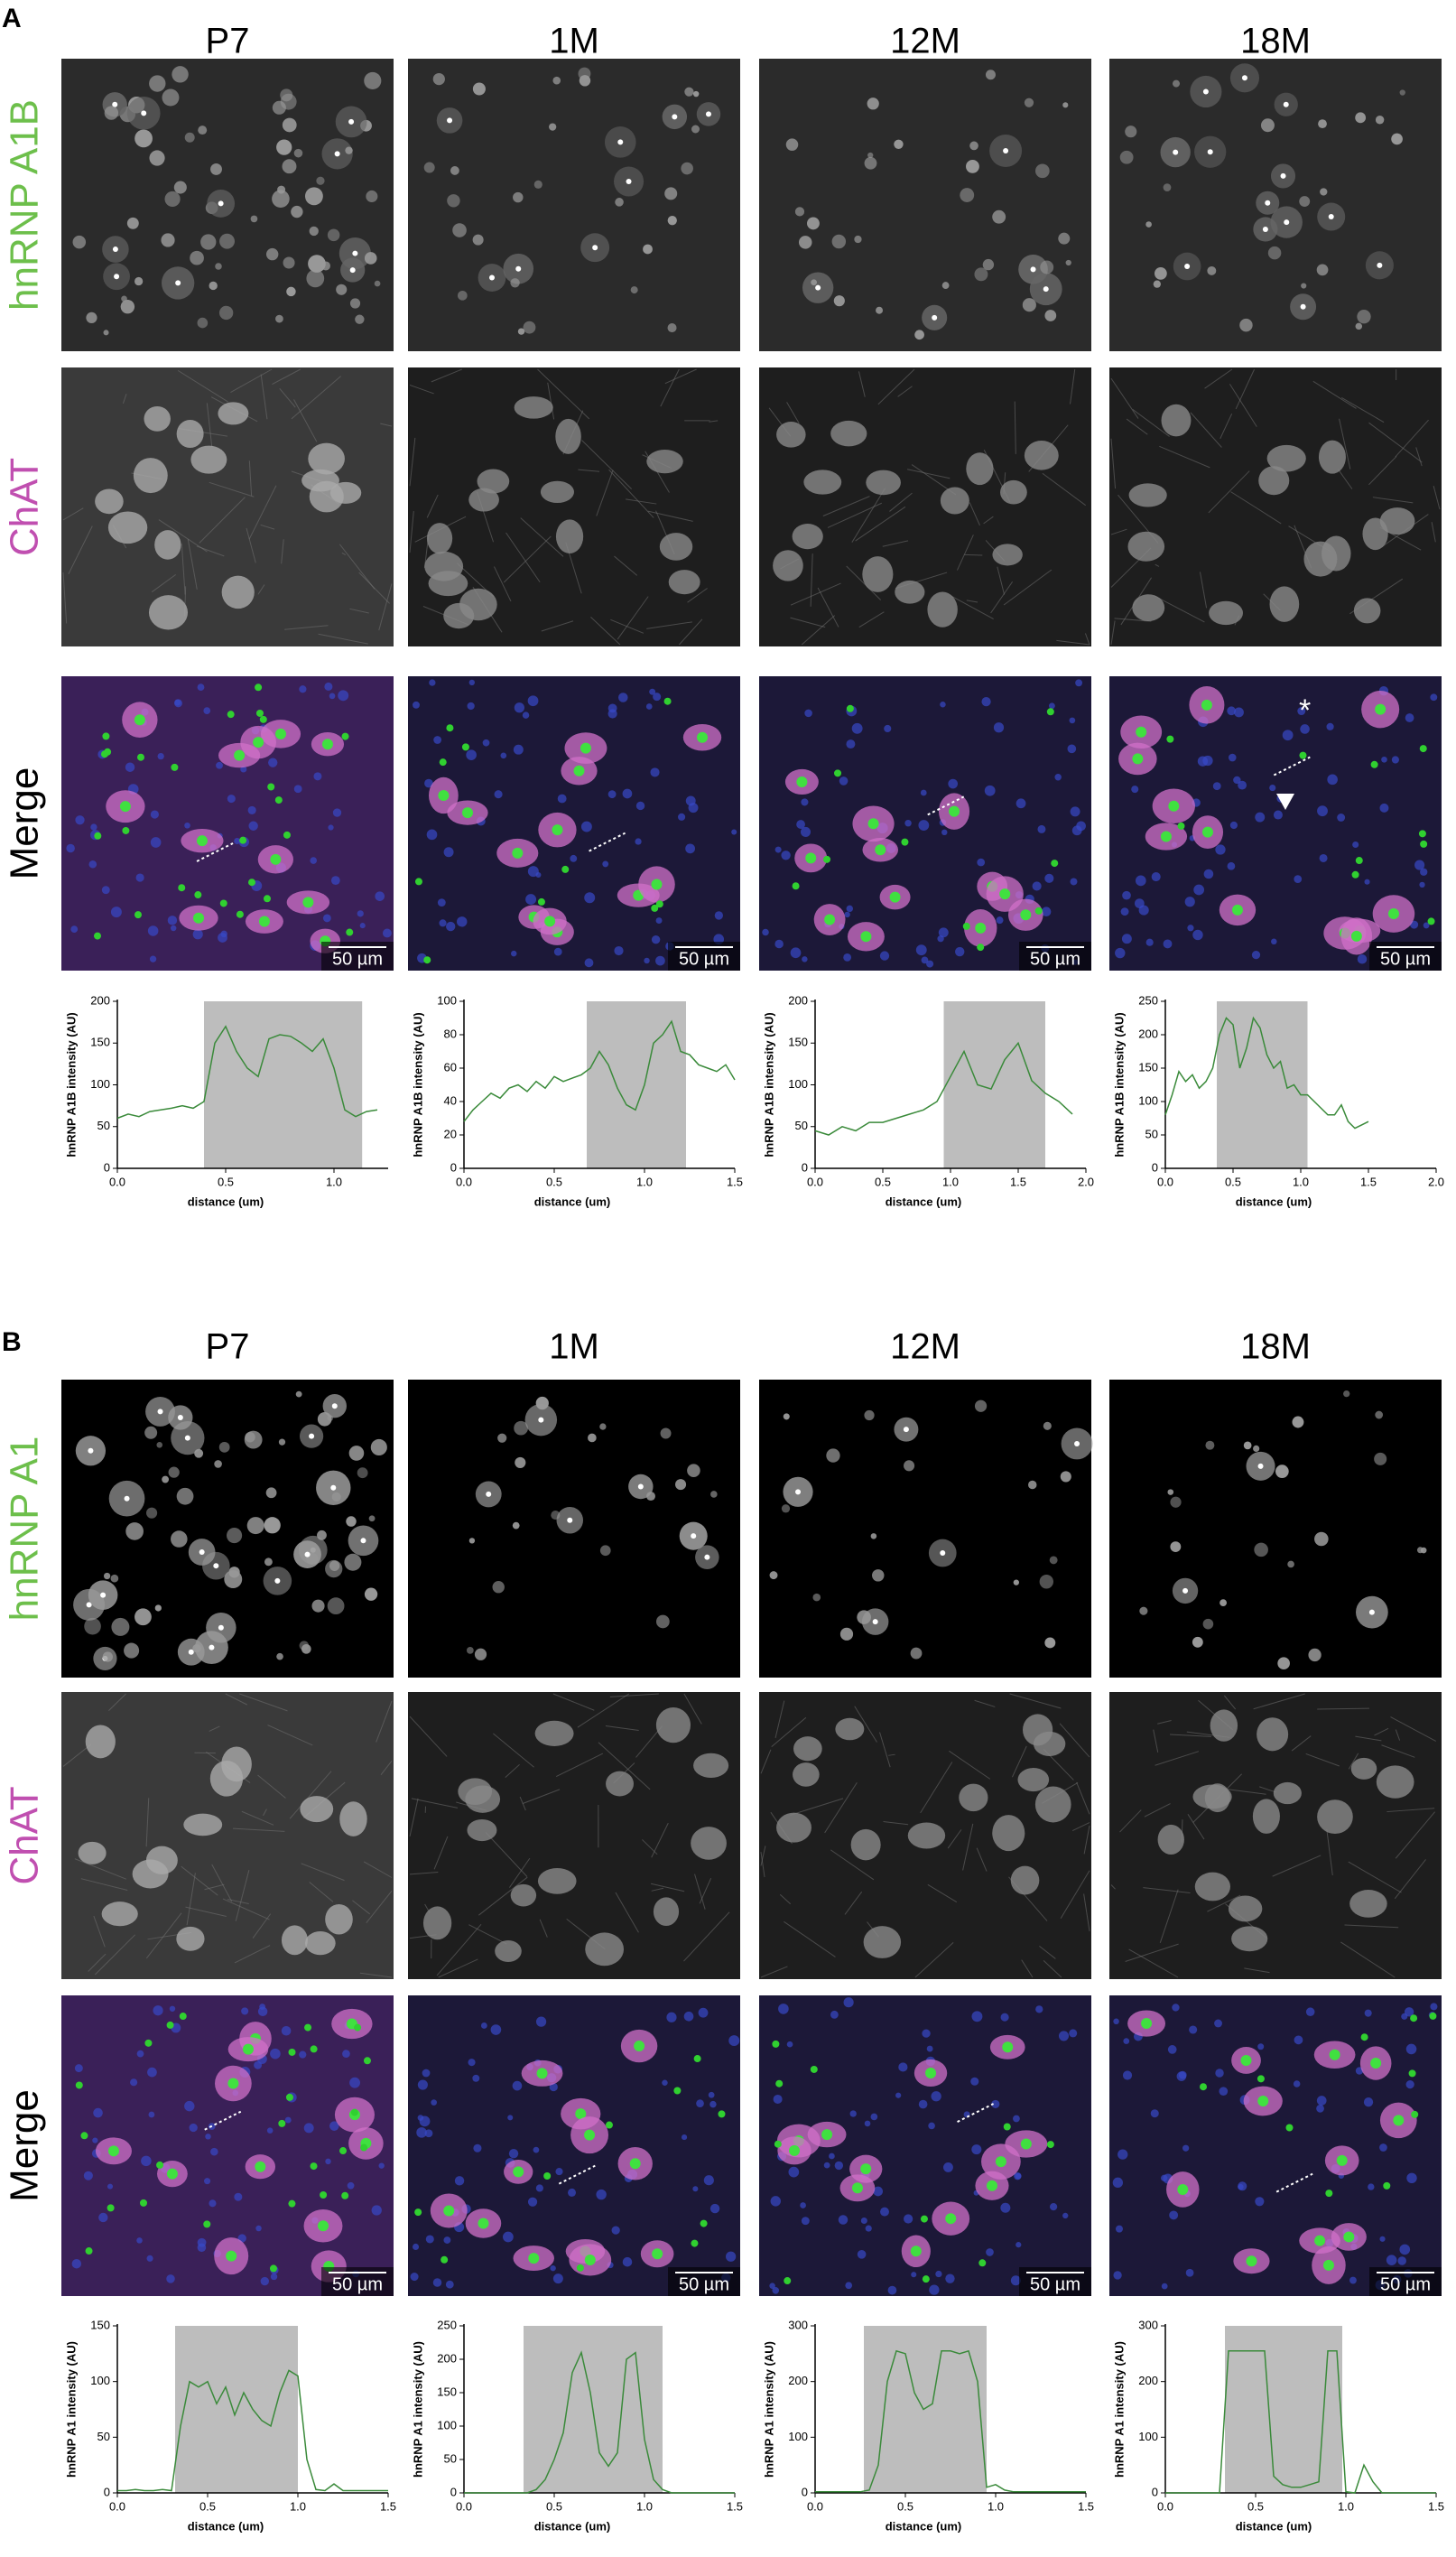  I want to click on y-tick-label: 0, so click(1155, 1167).